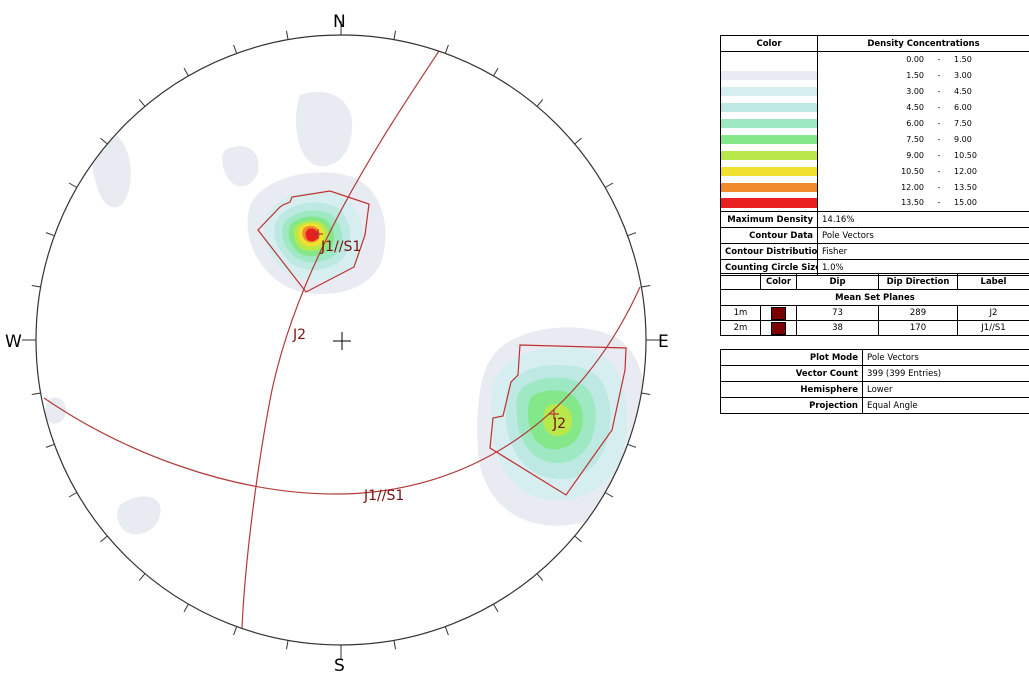  I want to click on density-row: 3.00 - 4.50, so click(874, 91).